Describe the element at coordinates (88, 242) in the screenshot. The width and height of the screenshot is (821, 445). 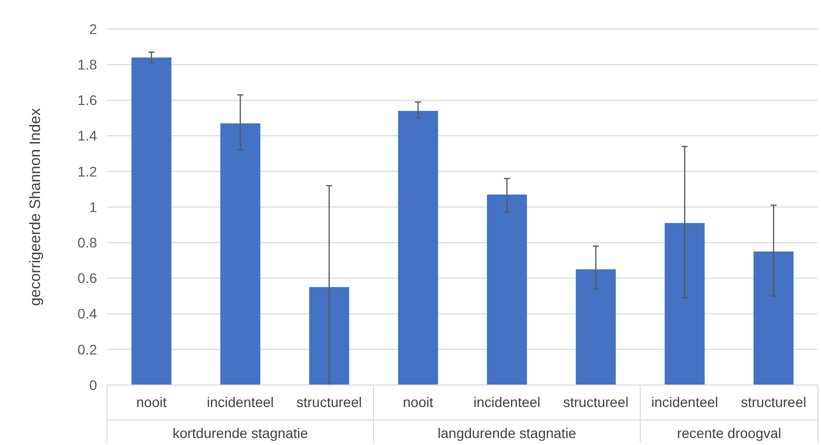
I see `y-tick-label: 0.8` at that location.